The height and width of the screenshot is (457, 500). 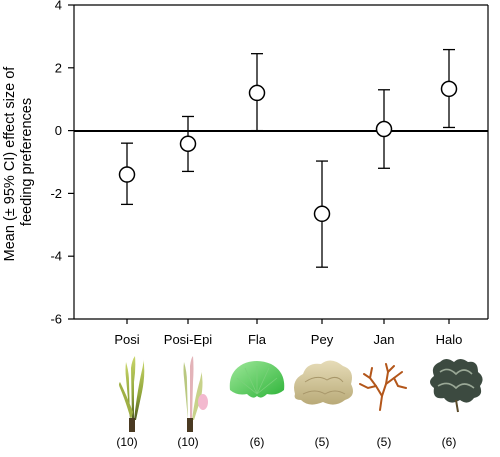 I want to click on category-label: Jan, so click(x=384, y=339).